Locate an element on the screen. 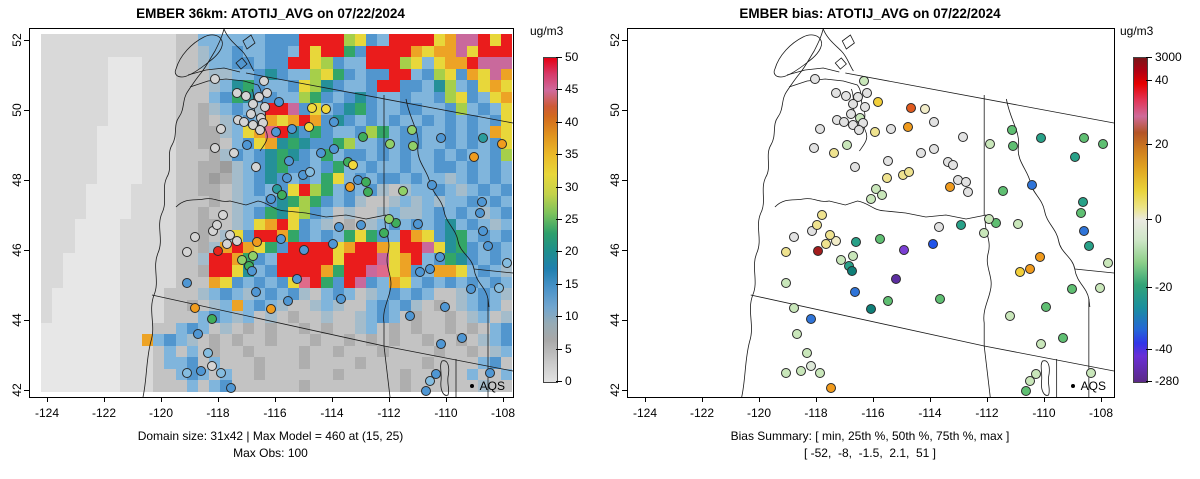 Image resolution: width=1200 pixels, height=479 pixels. x-tick-mark is located at coordinates (161, 399).